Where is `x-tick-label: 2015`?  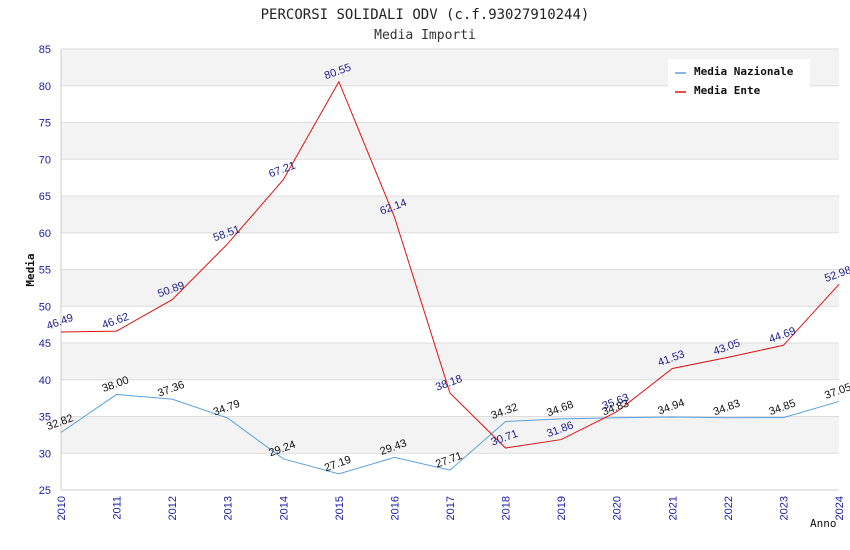
x-tick-label: 2015 is located at coordinates (340, 508).